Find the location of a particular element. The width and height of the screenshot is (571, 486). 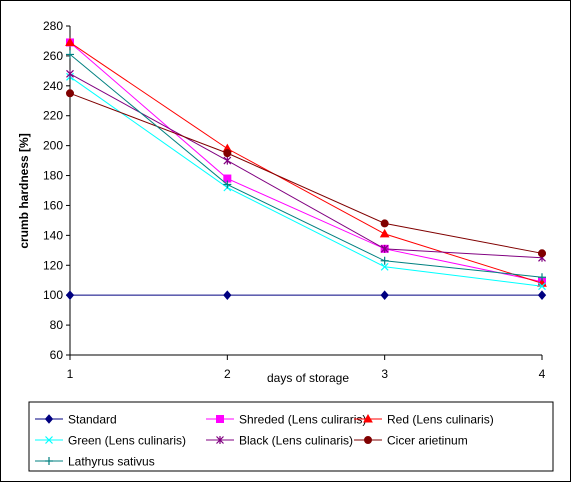

legend-label: Black (Lens culinaris) is located at coordinates (296, 441).